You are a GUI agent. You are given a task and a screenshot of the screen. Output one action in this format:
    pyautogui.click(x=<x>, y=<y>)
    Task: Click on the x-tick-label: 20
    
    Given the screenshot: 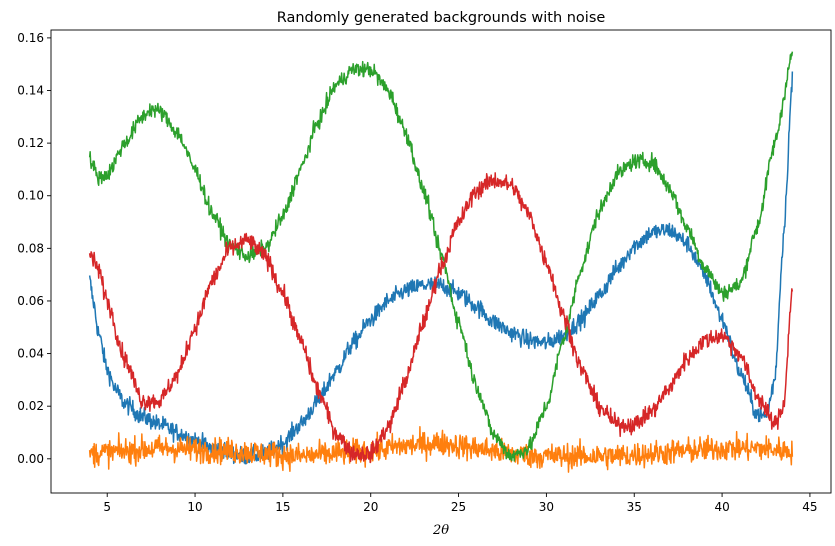 What is the action you would take?
    pyautogui.click(x=370, y=507)
    